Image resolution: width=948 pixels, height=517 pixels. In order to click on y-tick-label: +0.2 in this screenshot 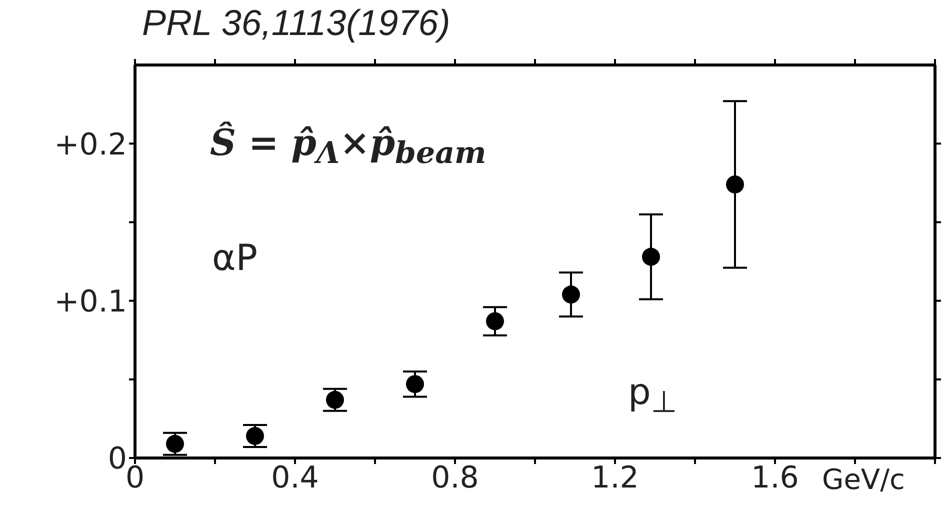, I will do `click(90, 144)`.